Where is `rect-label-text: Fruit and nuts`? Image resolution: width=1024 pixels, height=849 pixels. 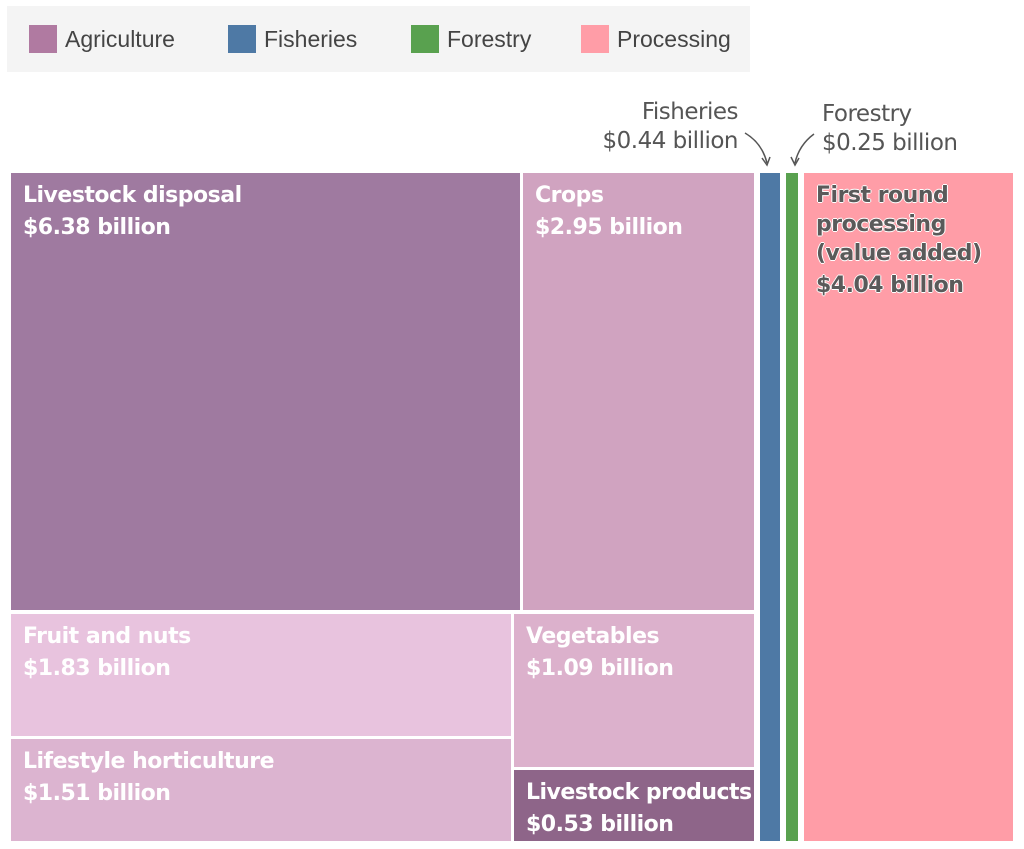 rect-label-text: Fruit and nuts is located at coordinates (107, 636).